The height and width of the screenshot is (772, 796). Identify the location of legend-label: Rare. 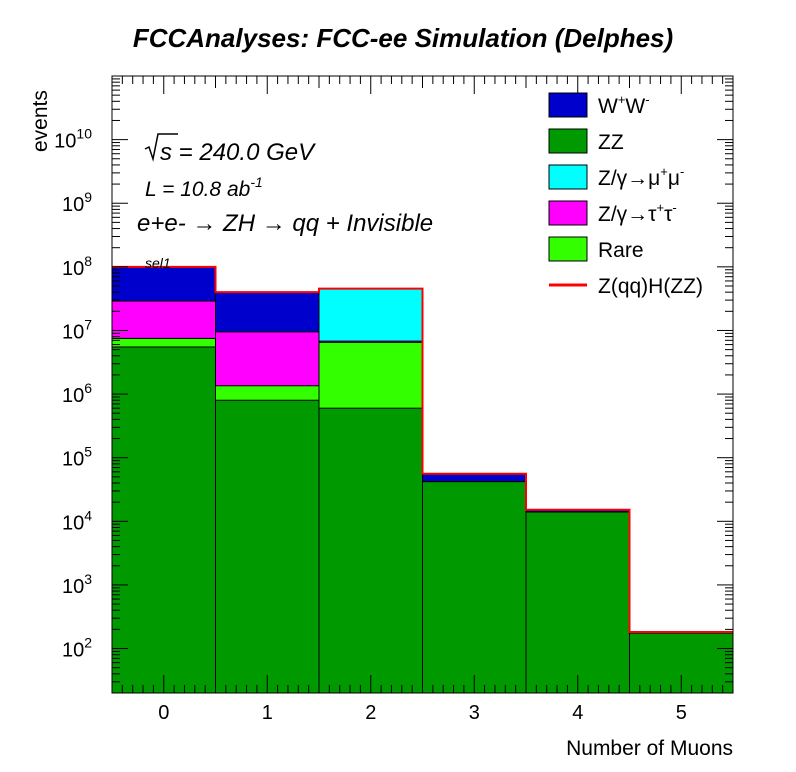
(621, 250).